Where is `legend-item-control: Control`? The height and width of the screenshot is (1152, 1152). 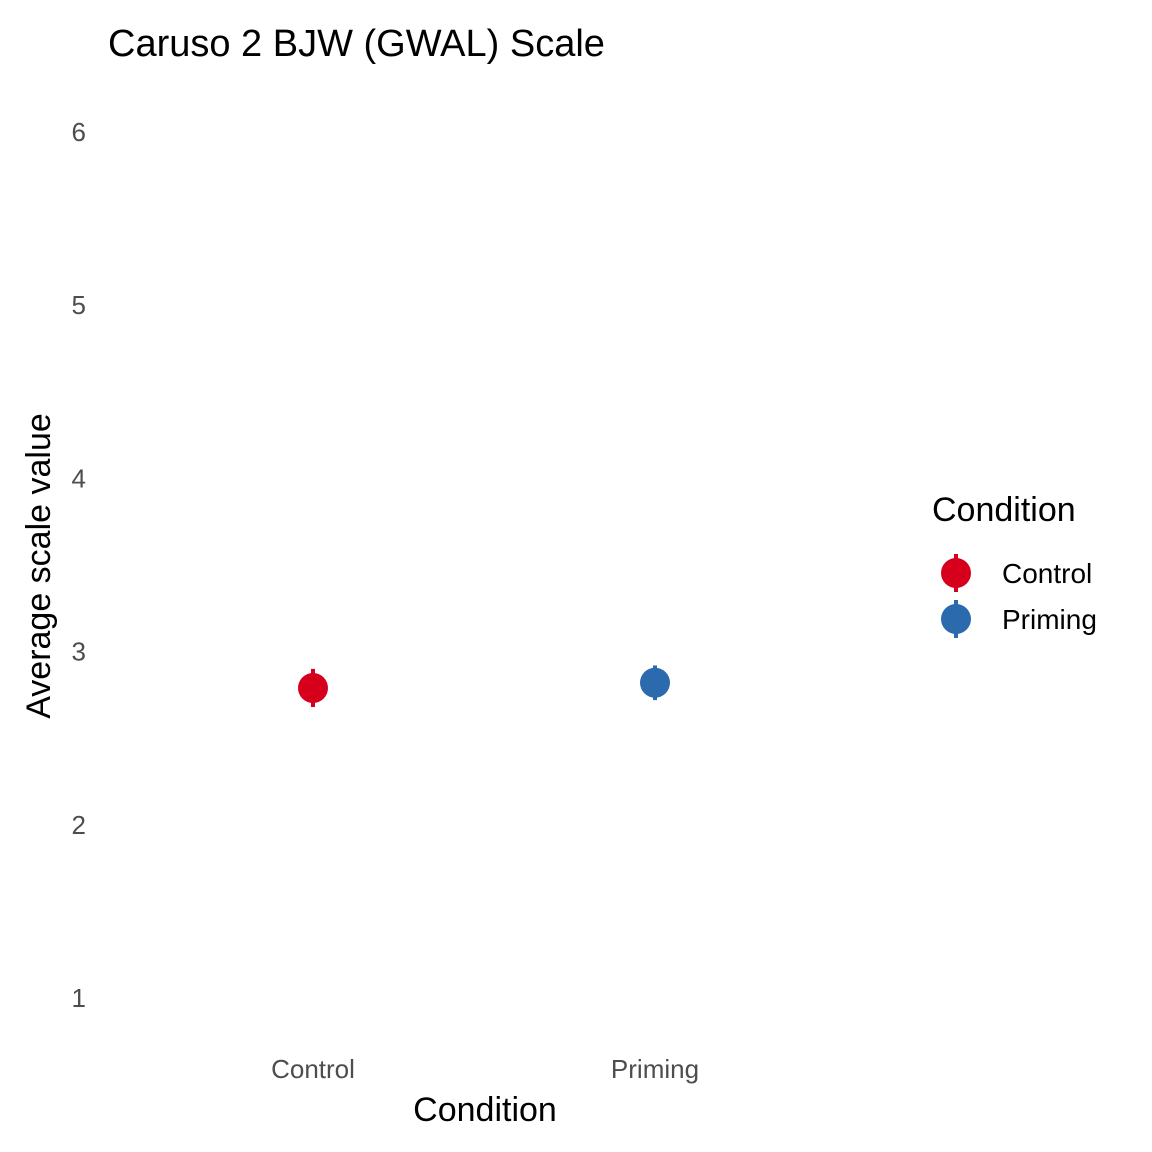 legend-item-control: Control is located at coordinates (1016, 573).